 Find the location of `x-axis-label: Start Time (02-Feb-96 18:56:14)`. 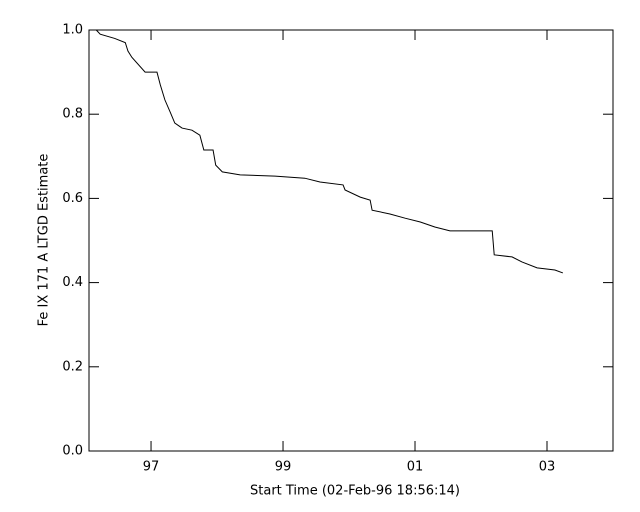

x-axis-label: Start Time (02-Feb-96 18:56:14) is located at coordinates (355, 491).